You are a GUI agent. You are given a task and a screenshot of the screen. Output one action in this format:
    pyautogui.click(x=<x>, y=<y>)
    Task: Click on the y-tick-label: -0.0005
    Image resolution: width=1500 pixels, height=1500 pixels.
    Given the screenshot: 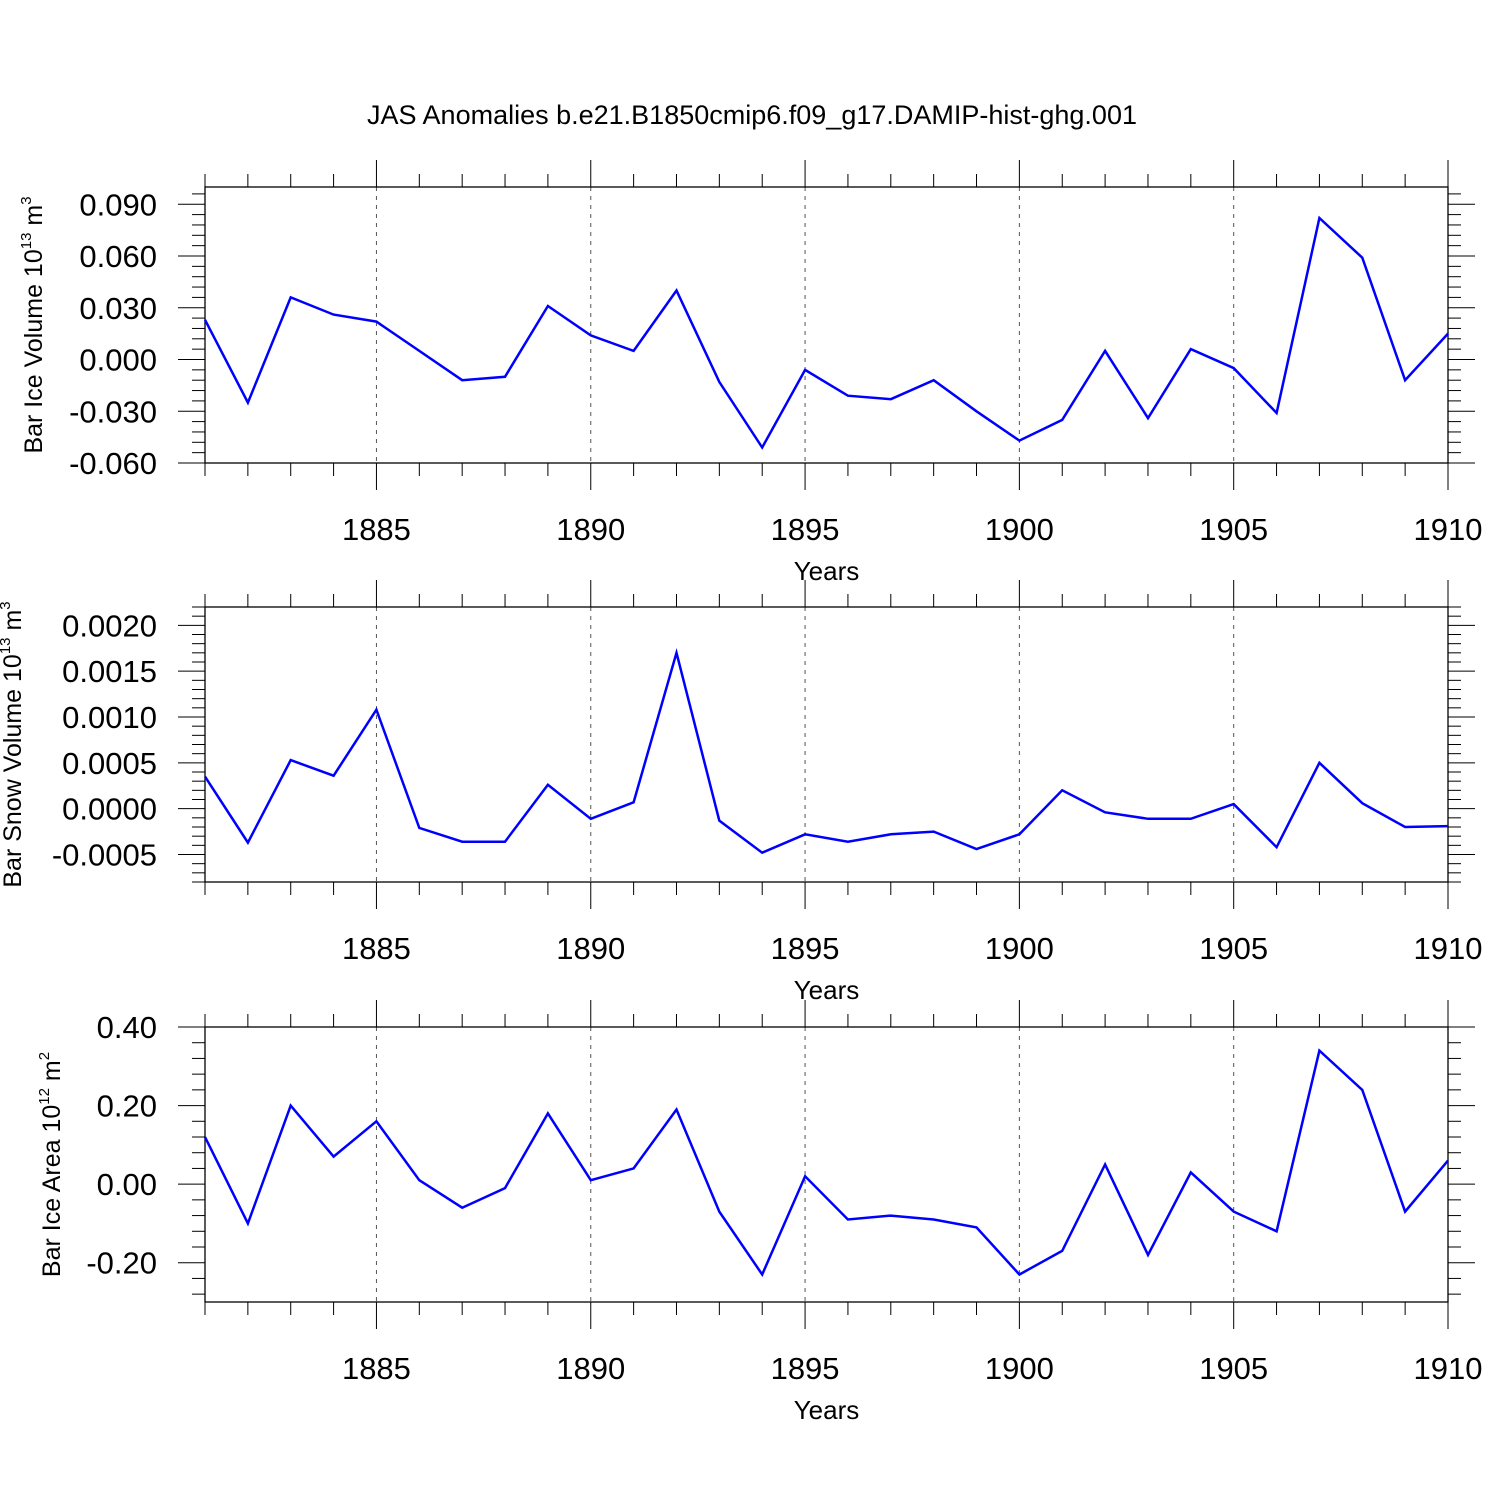 What is the action you would take?
    pyautogui.click(x=104, y=855)
    